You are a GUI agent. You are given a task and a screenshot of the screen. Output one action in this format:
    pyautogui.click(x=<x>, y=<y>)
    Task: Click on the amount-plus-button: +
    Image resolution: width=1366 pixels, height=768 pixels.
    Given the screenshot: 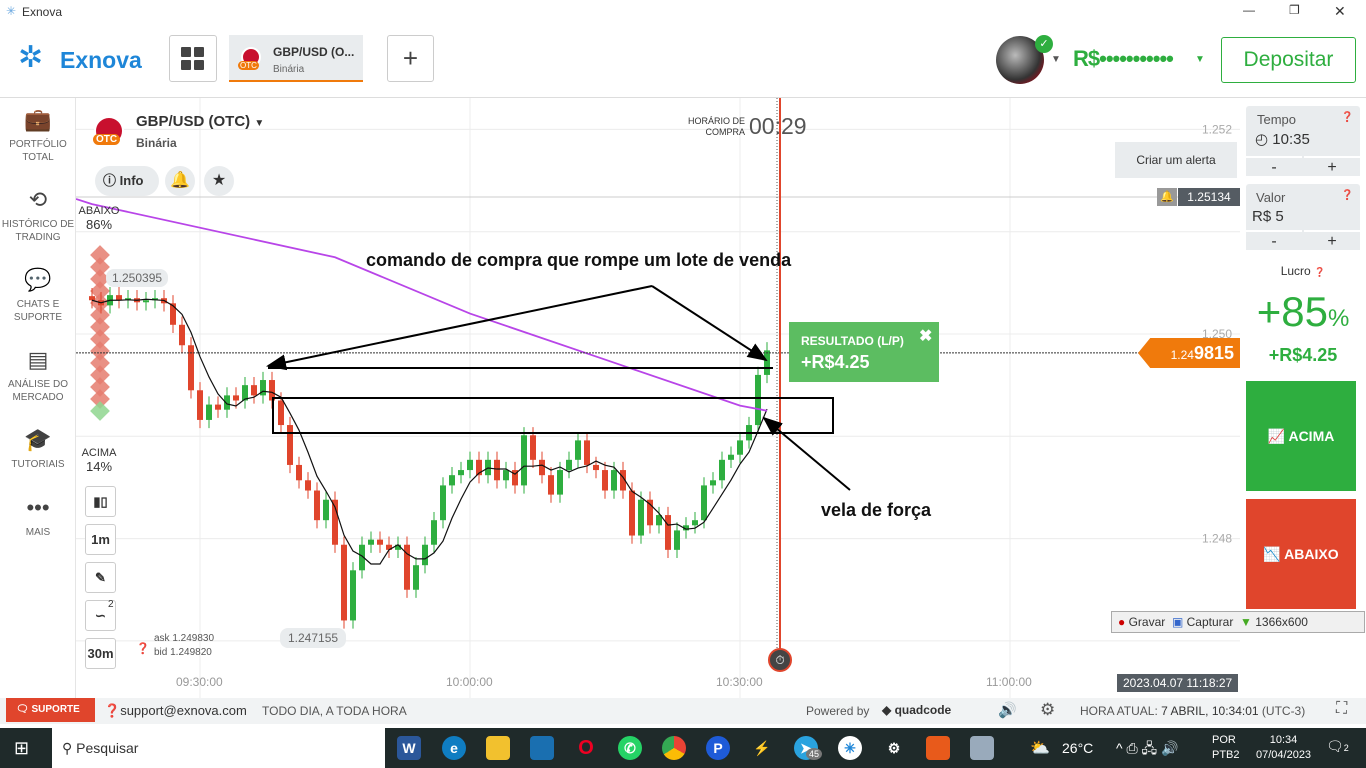 What is the action you would take?
    pyautogui.click(x=1332, y=240)
    